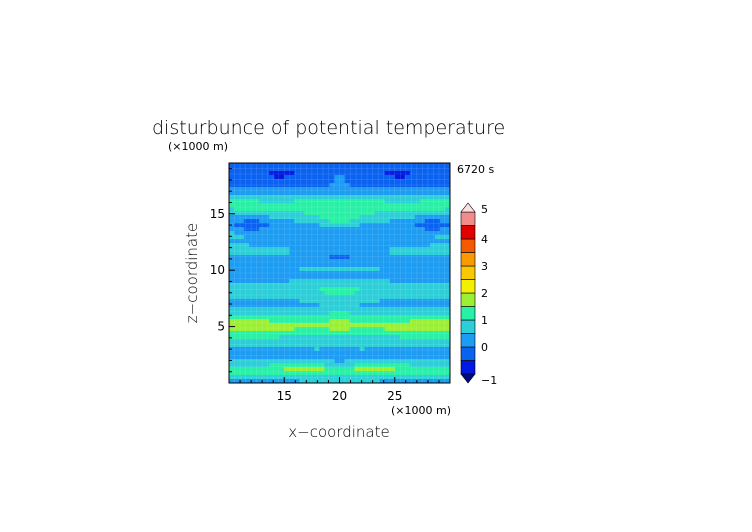 The height and width of the screenshot is (532, 752). What do you see at coordinates (192, 273) in the screenshot?
I see `y-axis-label: z−coordinate` at bounding box center [192, 273].